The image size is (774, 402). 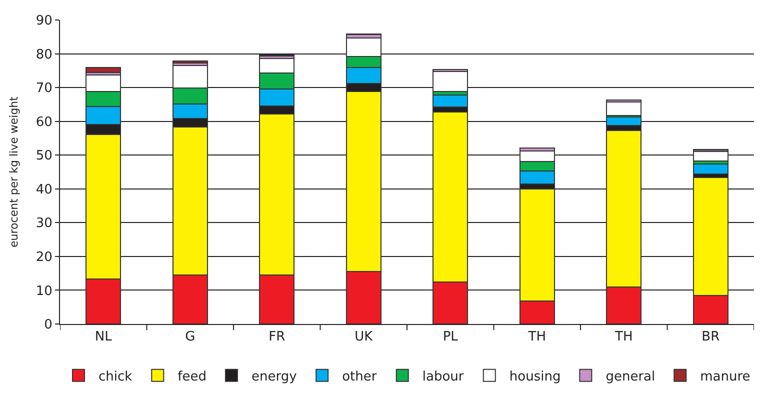 What do you see at coordinates (277, 337) in the screenshot?
I see `x-tick-label: FR` at bounding box center [277, 337].